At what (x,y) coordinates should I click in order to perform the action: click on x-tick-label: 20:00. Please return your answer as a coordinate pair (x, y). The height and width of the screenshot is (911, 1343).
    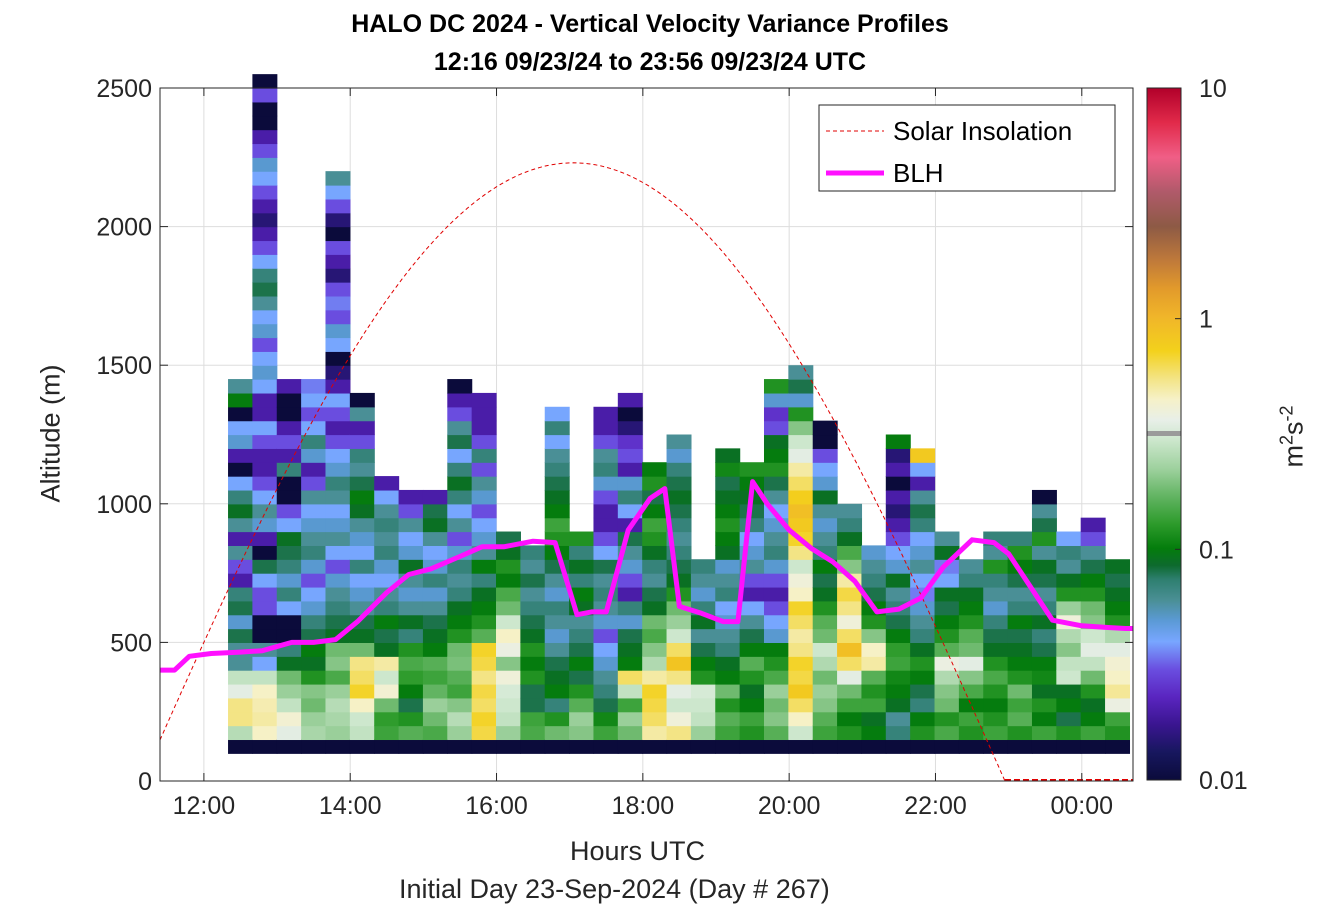
    Looking at the image, I should click on (789, 806).